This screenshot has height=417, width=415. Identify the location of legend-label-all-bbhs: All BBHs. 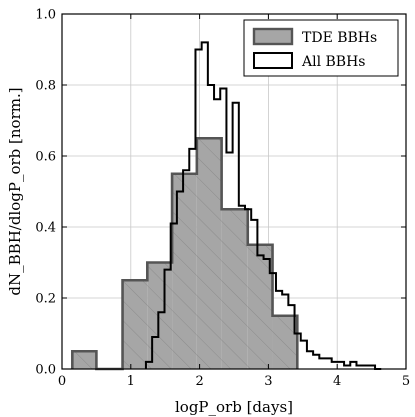
(333, 62).